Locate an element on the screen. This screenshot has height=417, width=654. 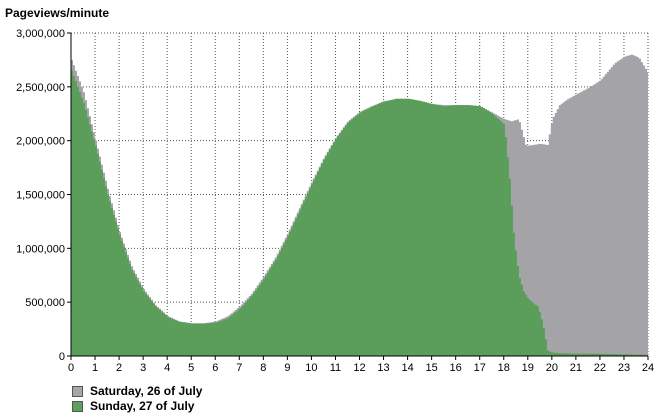
x-tick-label: 12 is located at coordinates (359, 368).